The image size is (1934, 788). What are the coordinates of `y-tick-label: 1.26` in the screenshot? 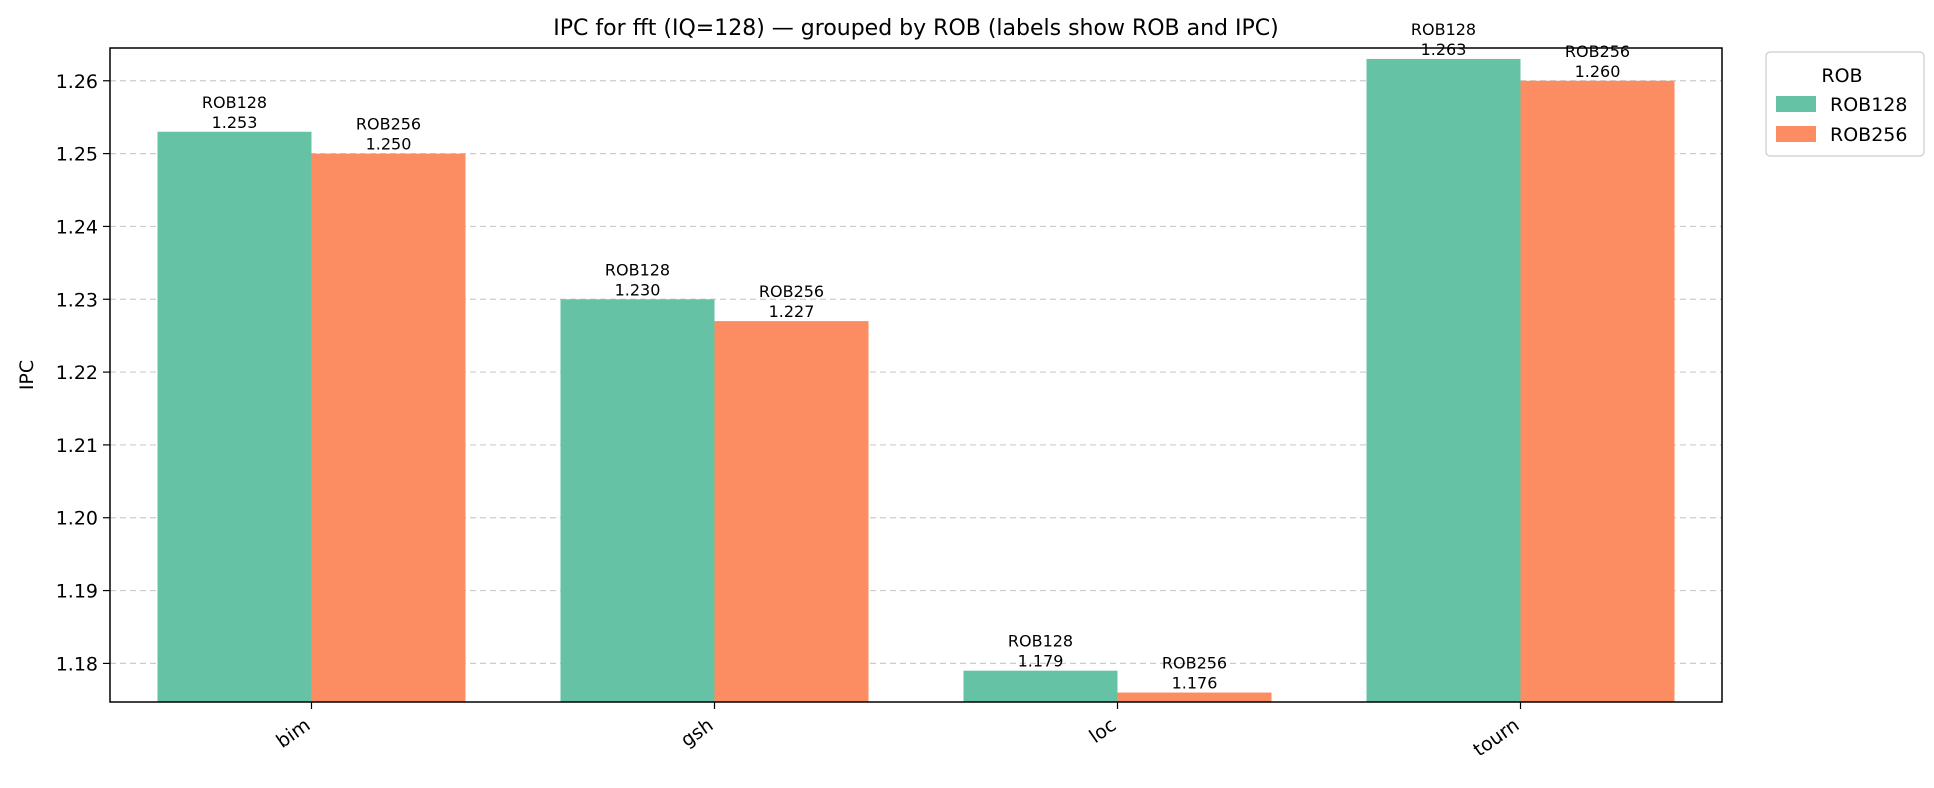 It's located at (77, 82).